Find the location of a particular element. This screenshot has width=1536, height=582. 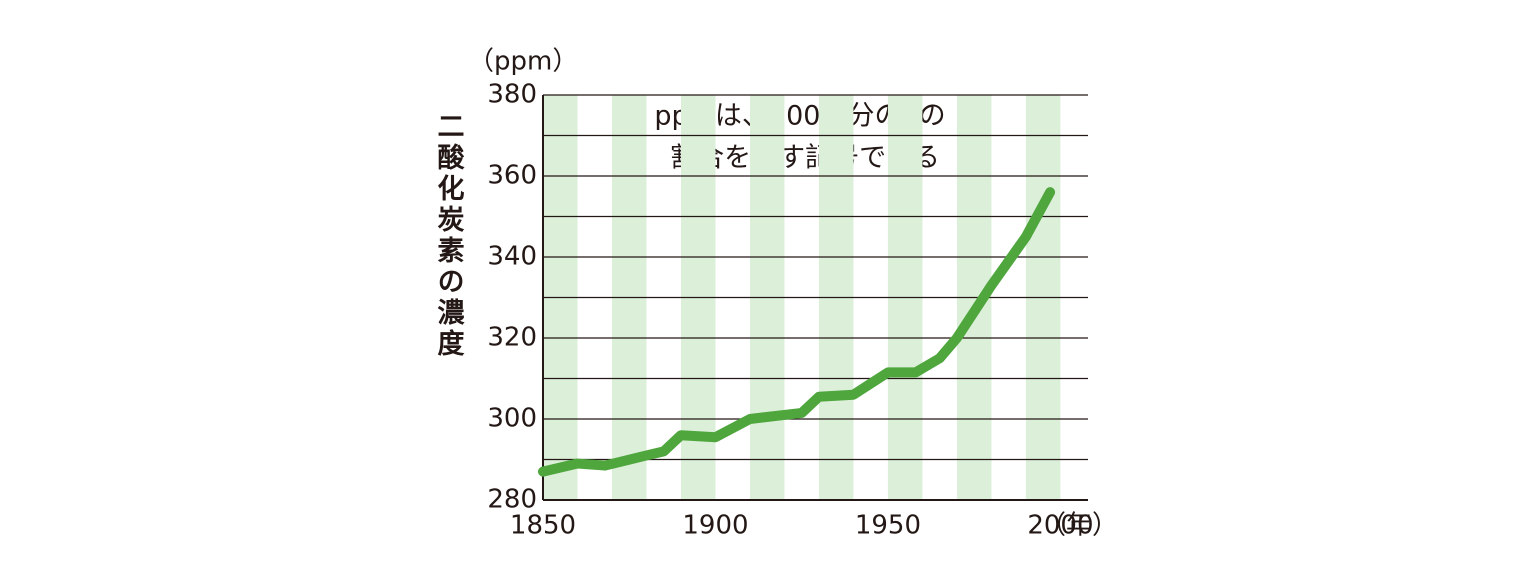

y-tick-label: 340 is located at coordinates (512, 257).